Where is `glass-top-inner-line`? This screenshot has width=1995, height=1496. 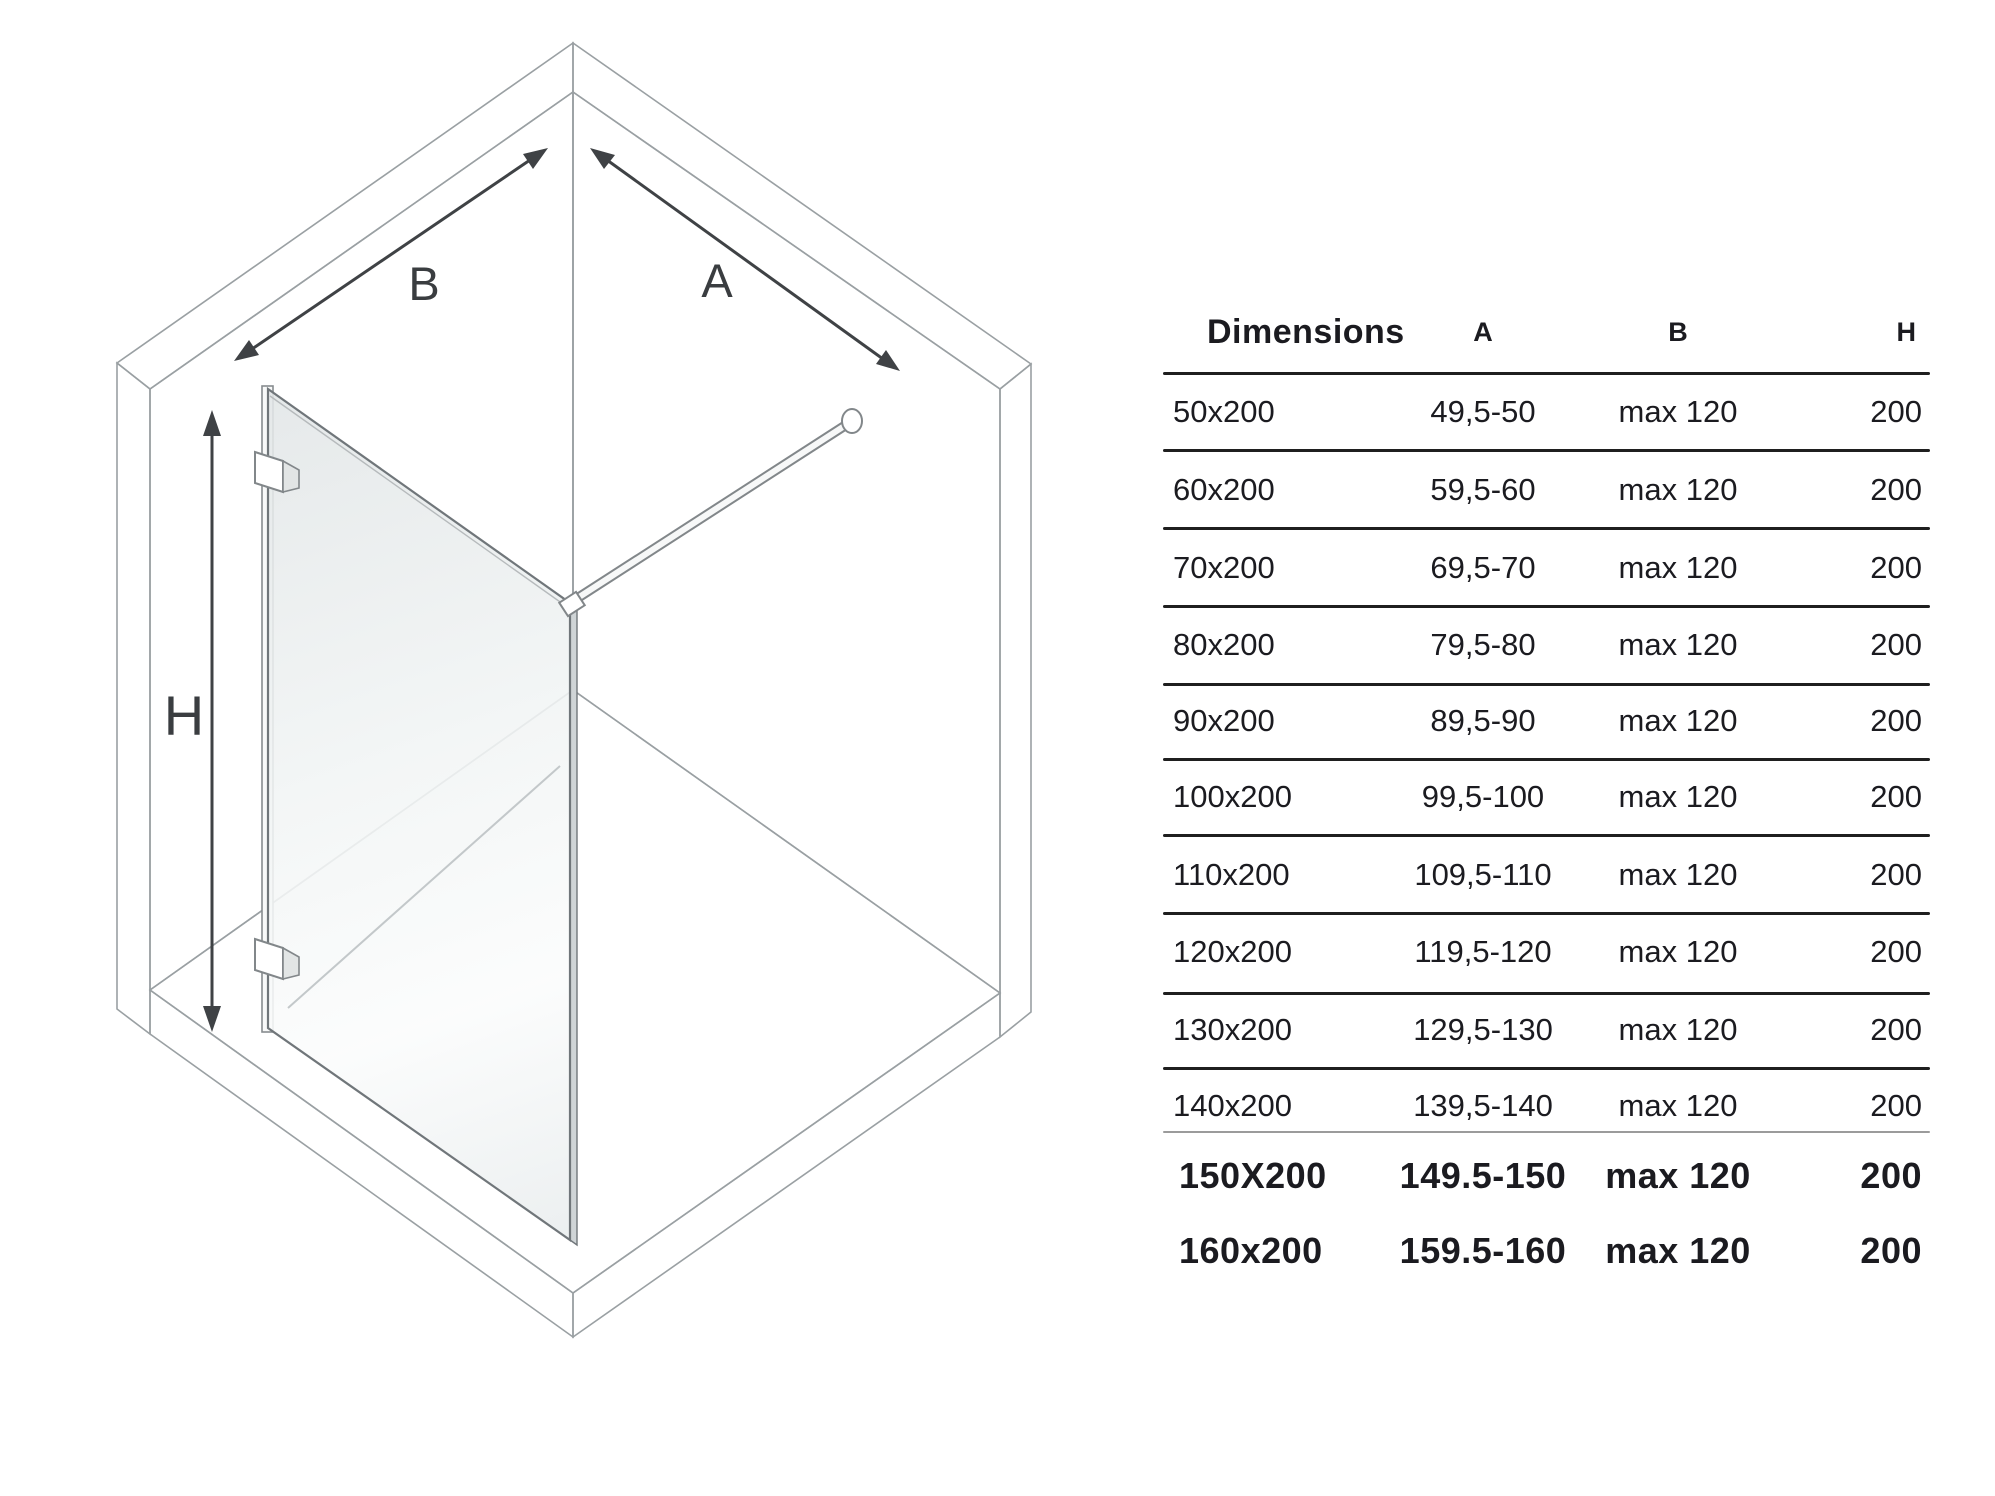
glass-top-inner-line is located at coordinates (420, 502).